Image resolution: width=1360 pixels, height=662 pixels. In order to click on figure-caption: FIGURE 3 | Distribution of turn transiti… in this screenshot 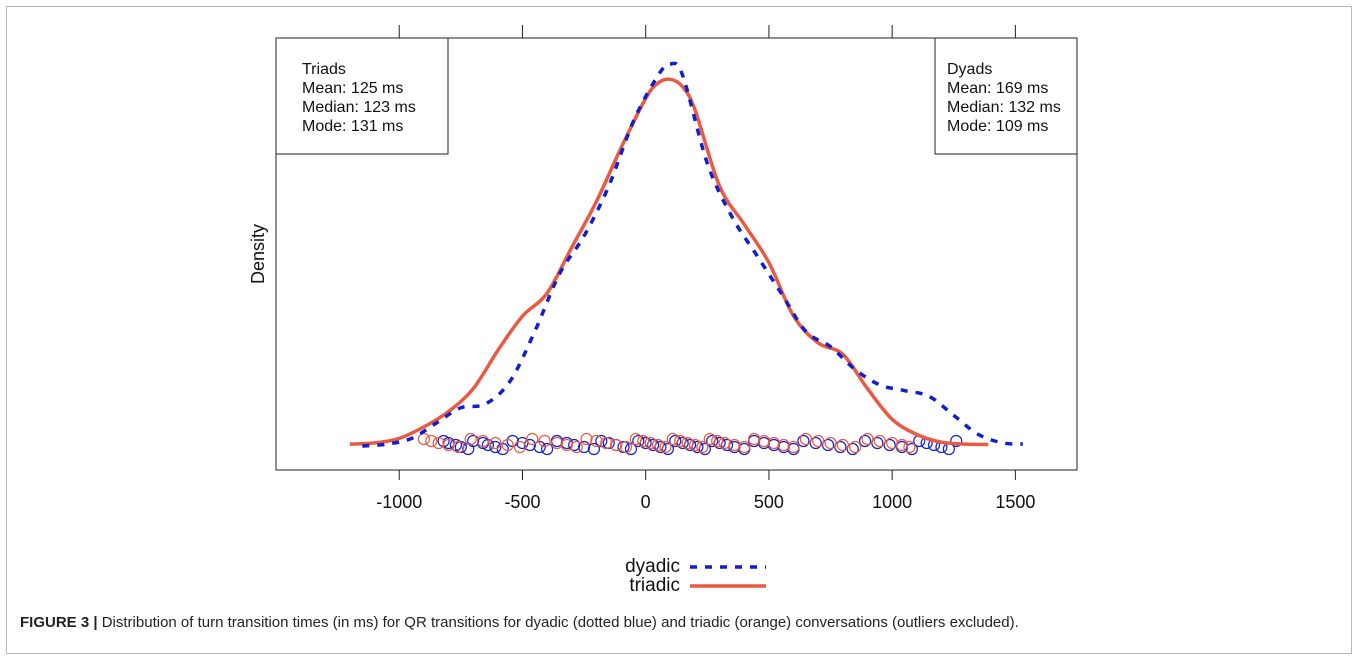, I will do `click(680, 622)`.